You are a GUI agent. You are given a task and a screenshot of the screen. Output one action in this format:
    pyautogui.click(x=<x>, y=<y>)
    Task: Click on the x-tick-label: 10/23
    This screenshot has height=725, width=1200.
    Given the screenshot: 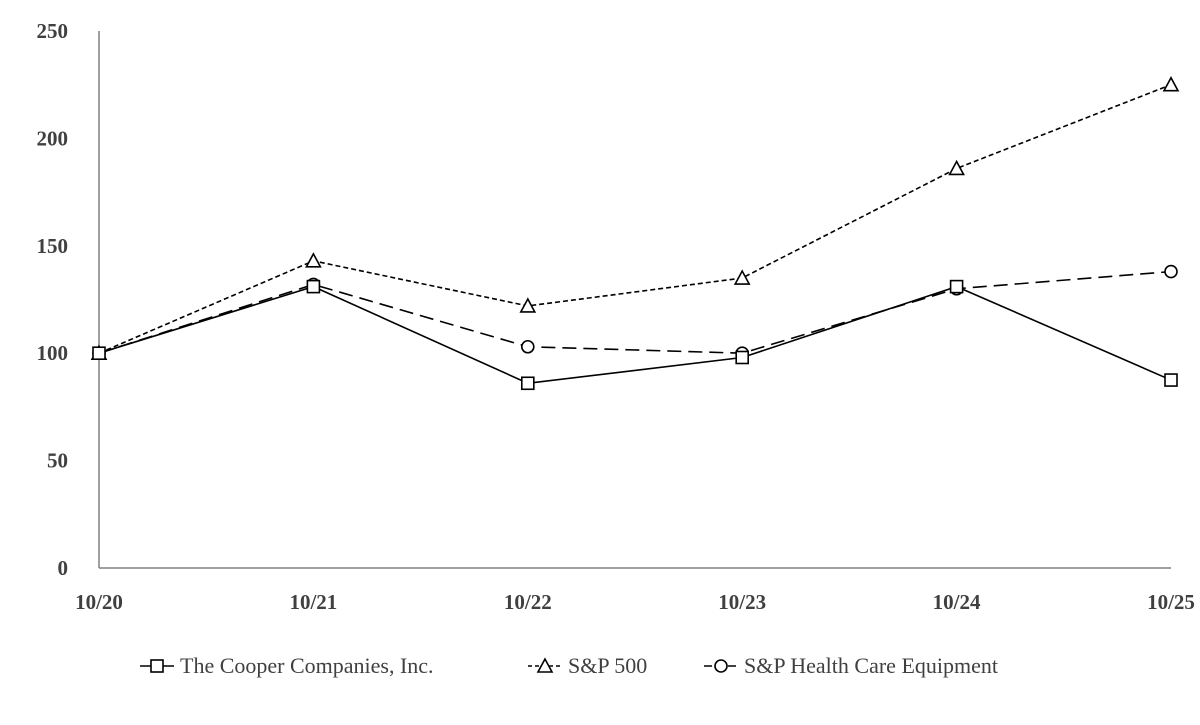 What is the action you would take?
    pyautogui.click(x=742, y=602)
    